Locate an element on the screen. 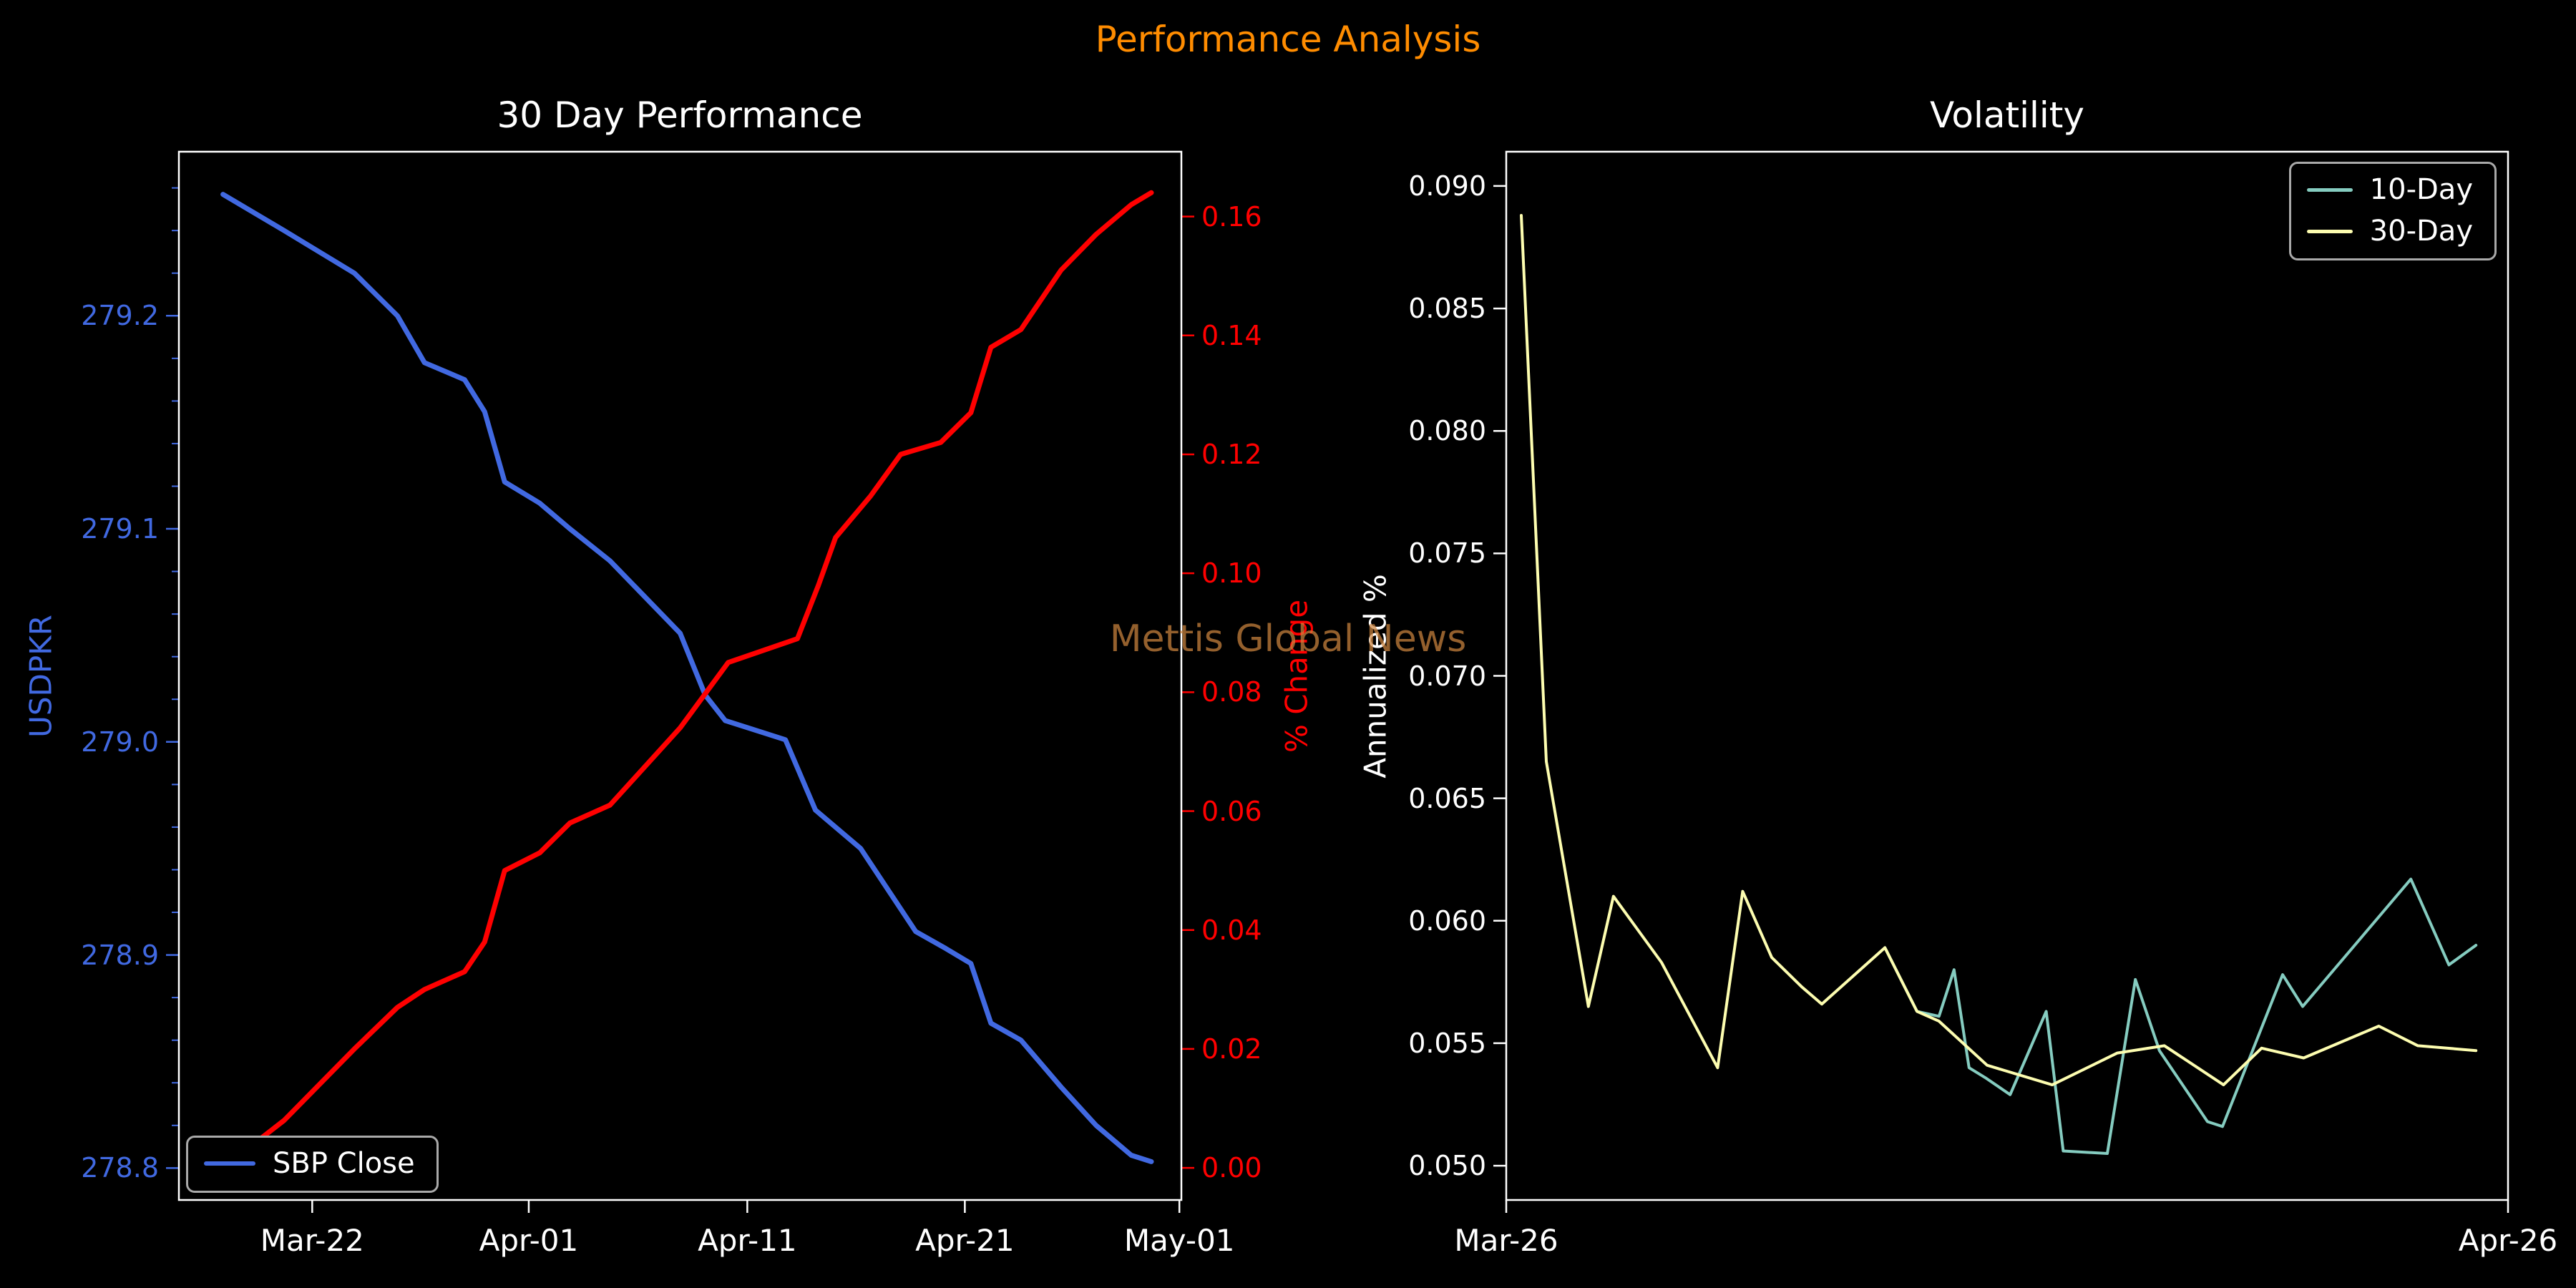 This screenshot has width=2576, height=1288. volatility-legend: 10-Day 30-Day is located at coordinates (2392, 211).